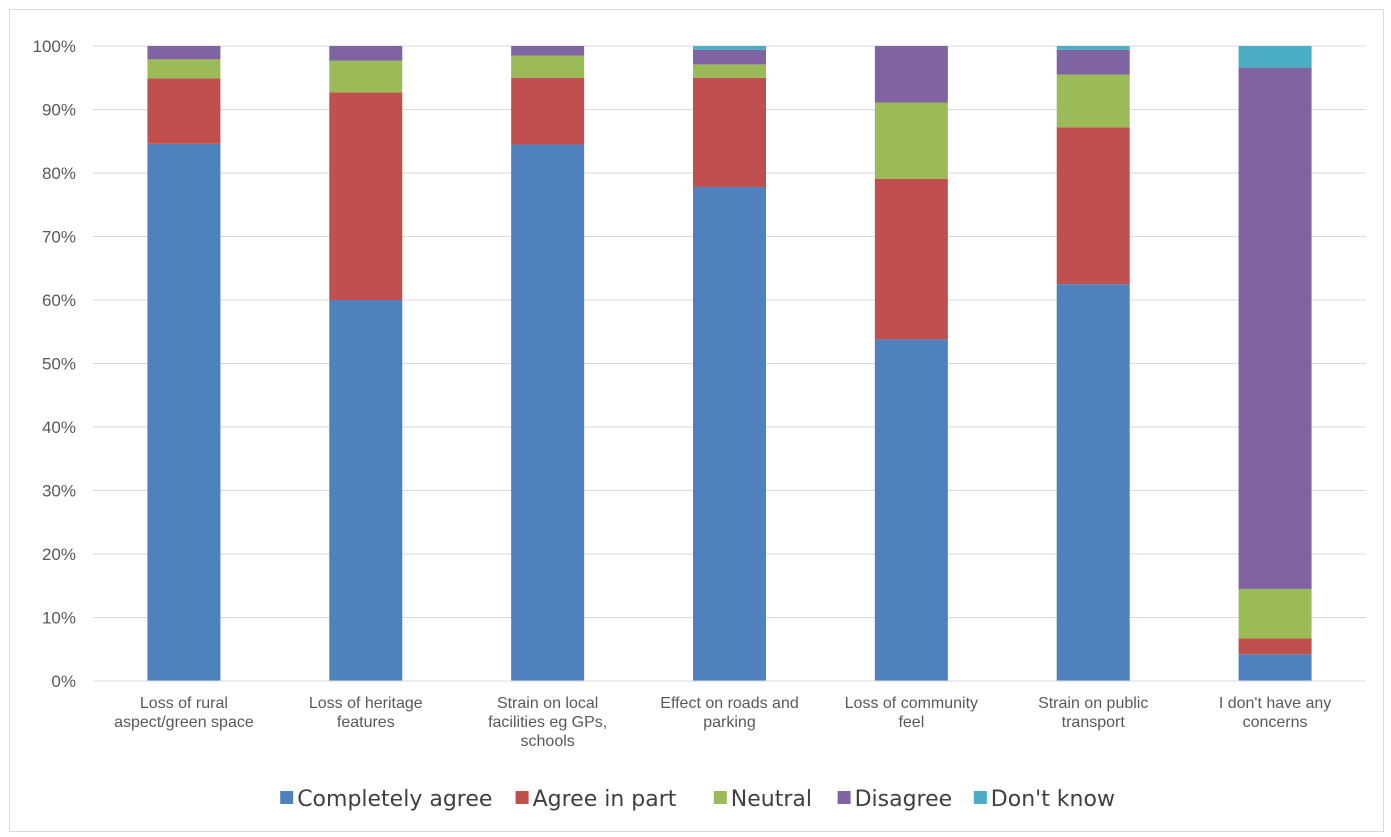 The width and height of the screenshot is (1391, 837). I want to click on category-label: Loss of community, so click(911, 703).